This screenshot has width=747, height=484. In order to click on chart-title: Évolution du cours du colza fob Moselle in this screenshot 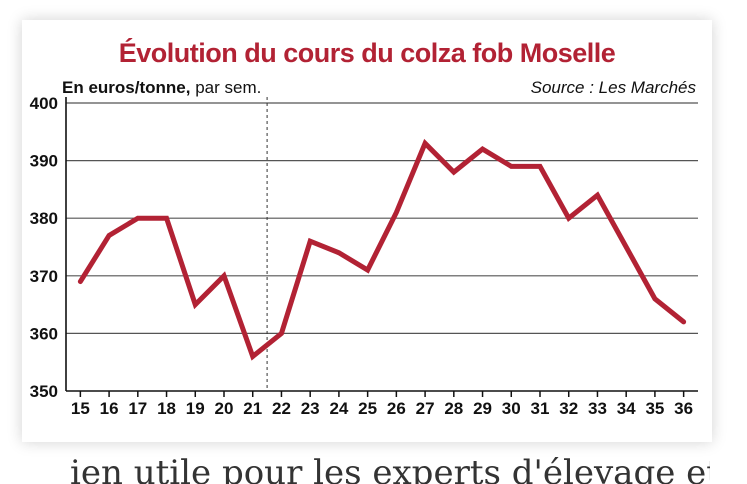, I will do `click(367, 53)`.